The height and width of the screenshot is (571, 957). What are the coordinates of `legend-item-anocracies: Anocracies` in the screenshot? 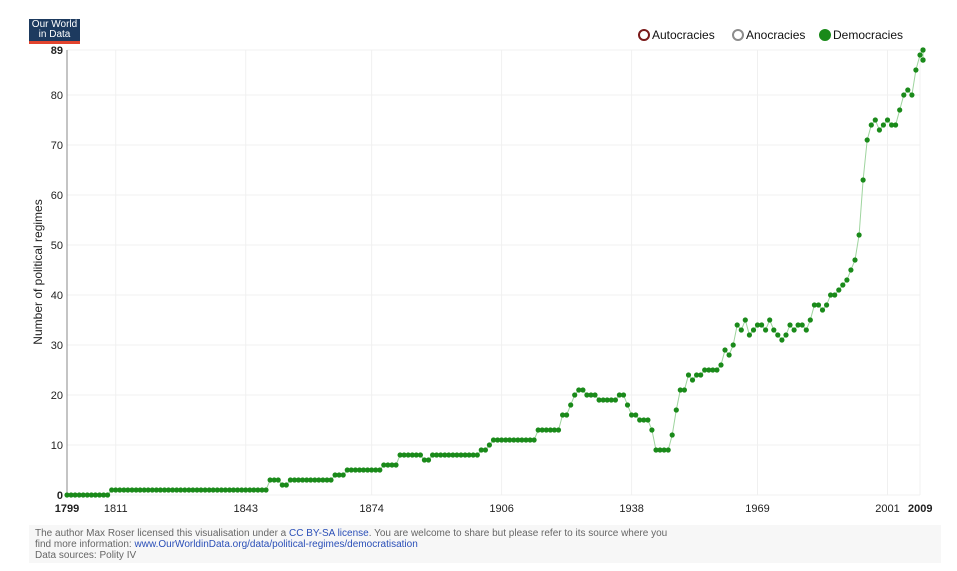 It's located at (768, 35).